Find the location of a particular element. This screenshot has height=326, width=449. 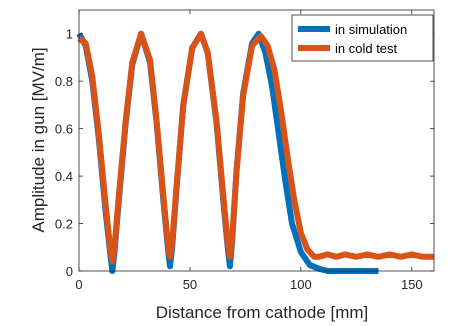

x-axis-title: Distance from cathode [mm] is located at coordinates (262, 312).